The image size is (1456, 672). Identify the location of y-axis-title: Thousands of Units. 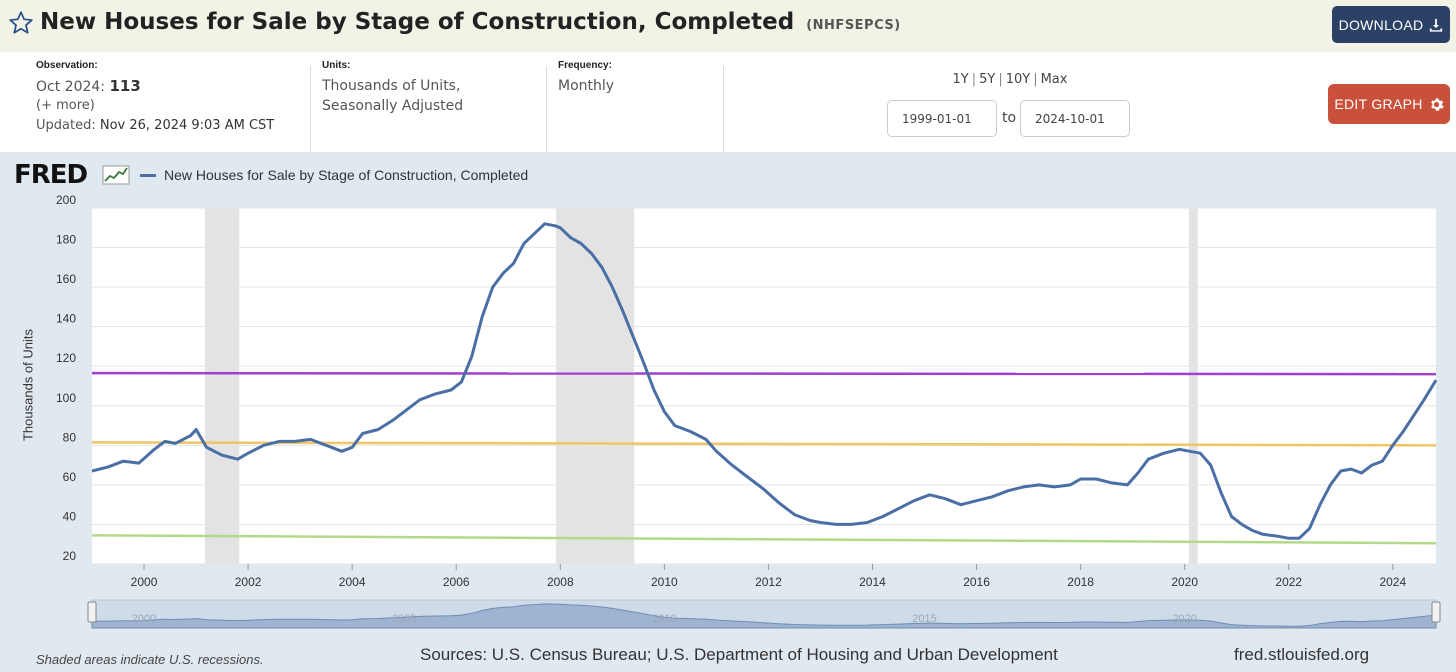
(28, 385).